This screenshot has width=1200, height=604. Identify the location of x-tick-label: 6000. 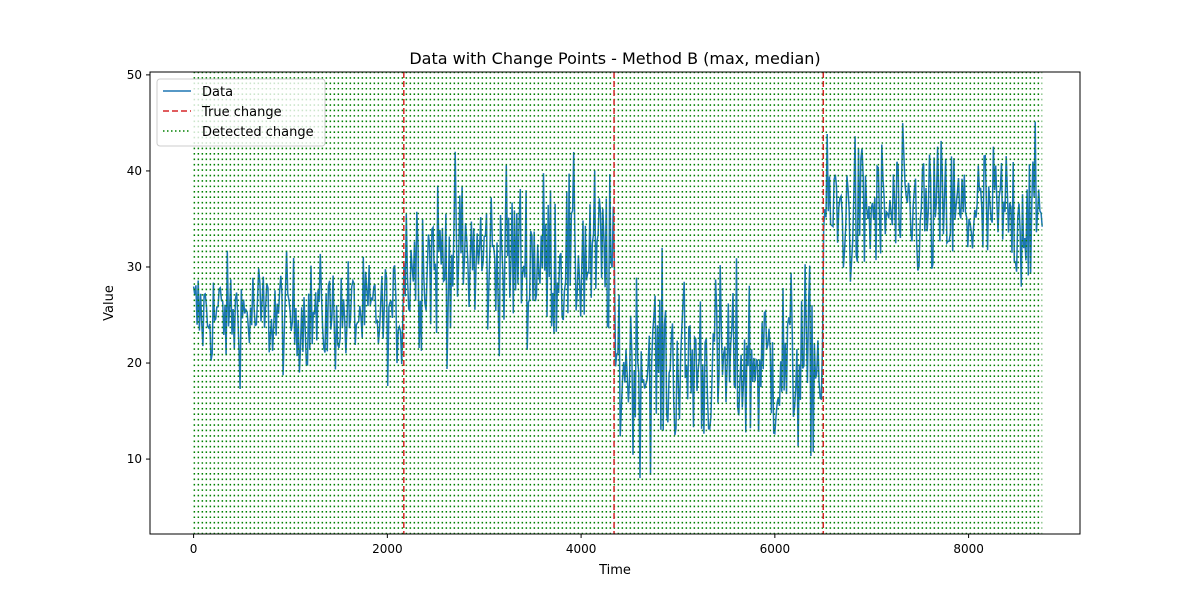
(775, 549).